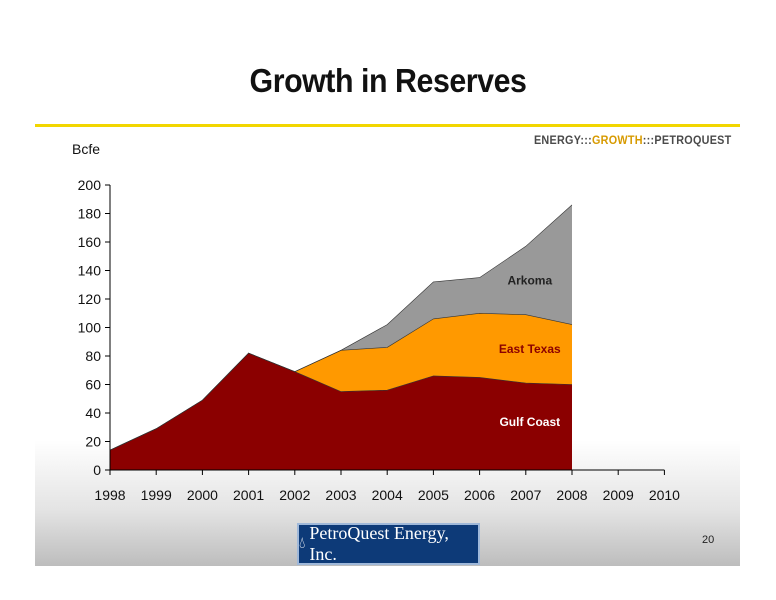 The height and width of the screenshot is (600, 776). What do you see at coordinates (529, 280) in the screenshot?
I see `series-label-arkoma: Arkoma` at bounding box center [529, 280].